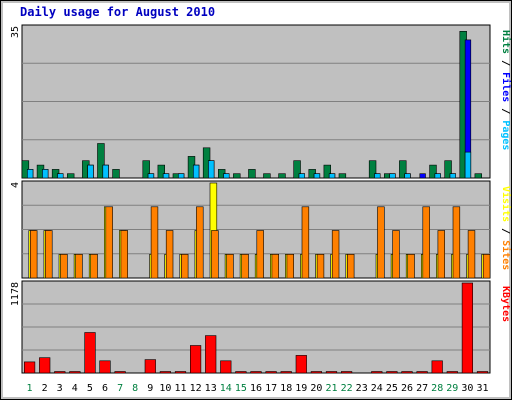 The image size is (512, 400). What do you see at coordinates (29, 388) in the screenshot?
I see `day-label: 1` at bounding box center [29, 388].